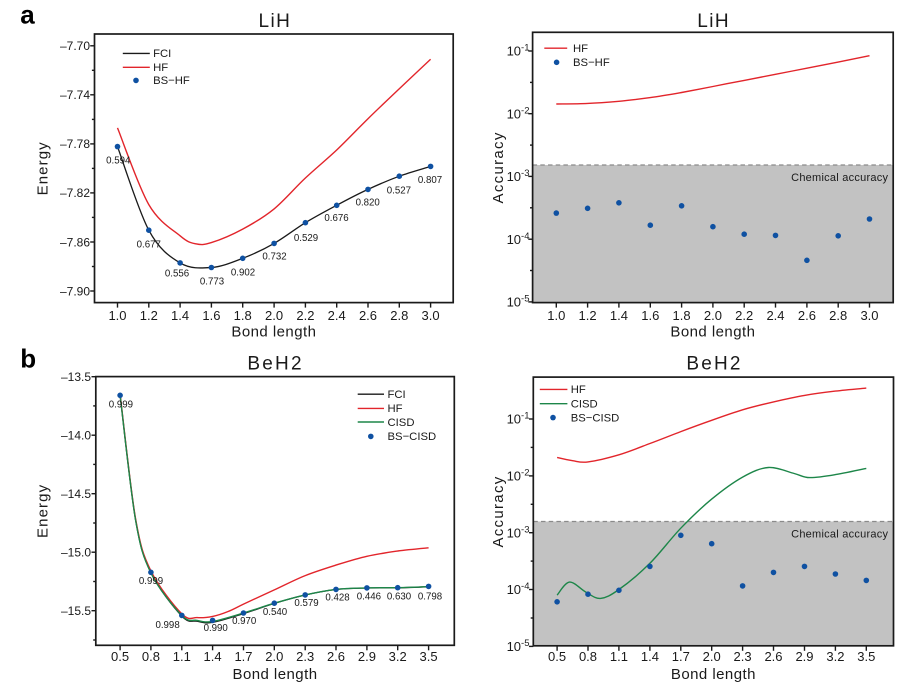 The image size is (915, 692). I want to click on svg-text: –7.74, so click(75, 95).